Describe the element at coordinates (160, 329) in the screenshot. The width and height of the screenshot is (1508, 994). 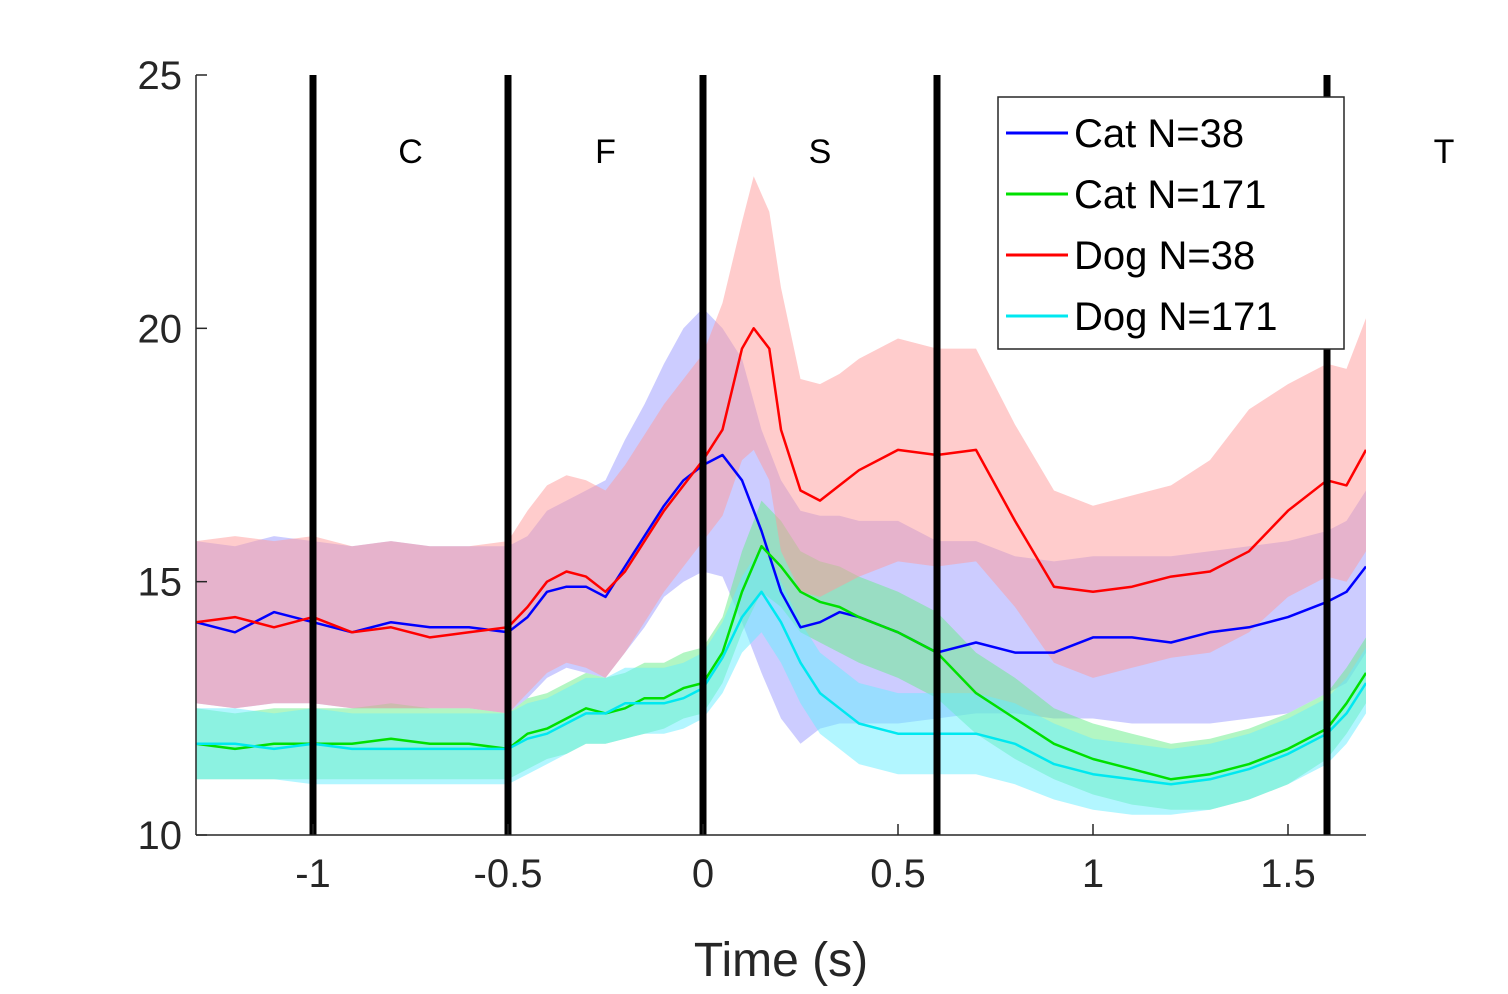
I see `y-tick-label: 20` at that location.